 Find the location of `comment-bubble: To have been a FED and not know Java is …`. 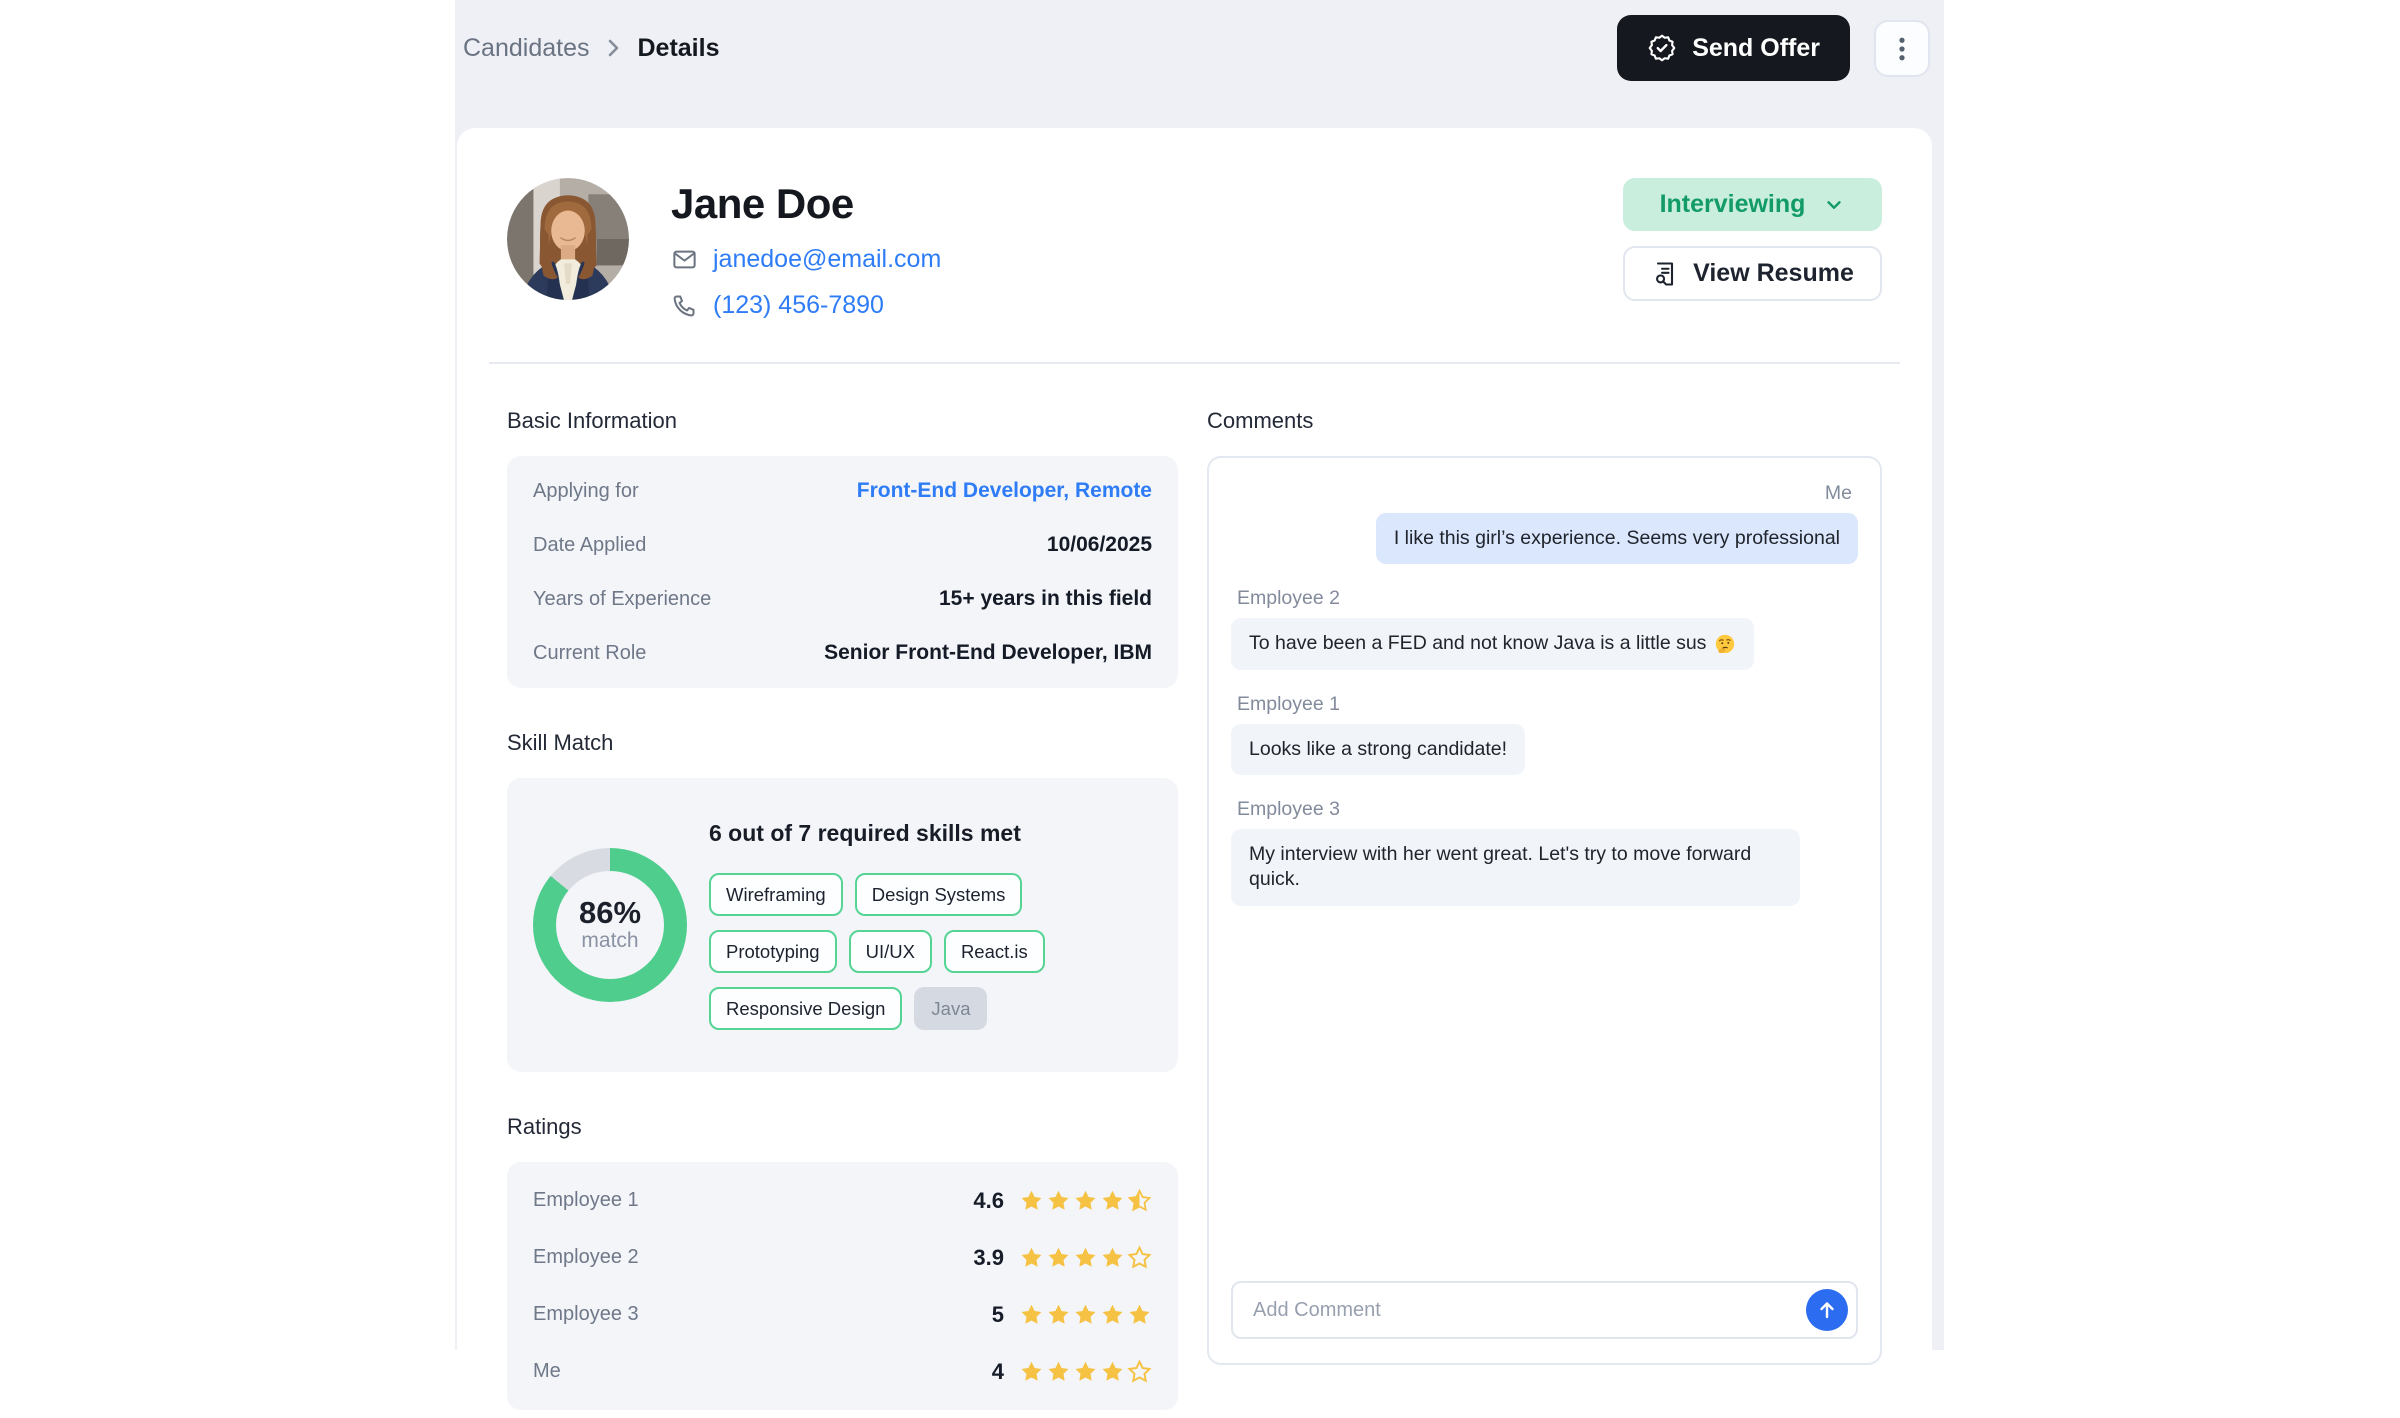

comment-bubble: To have been a FED and not know Java is … is located at coordinates (1493, 644).